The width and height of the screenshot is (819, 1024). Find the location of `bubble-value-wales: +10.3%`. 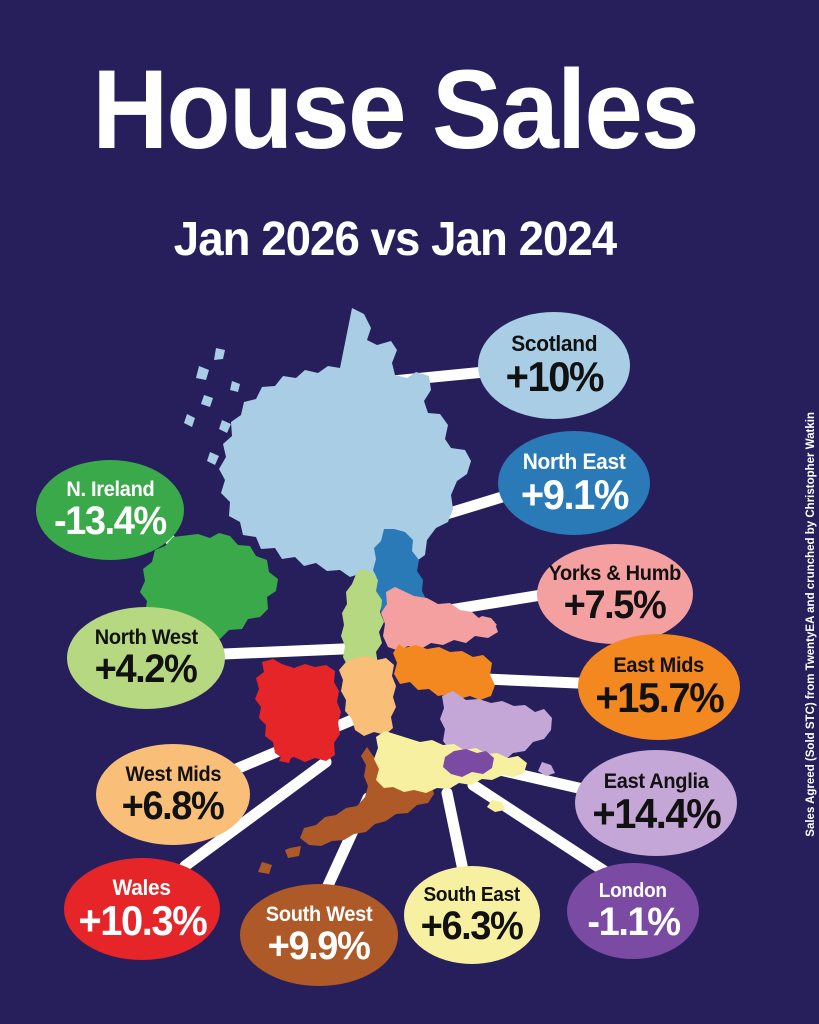

bubble-value-wales: +10.3% is located at coordinates (142, 920).